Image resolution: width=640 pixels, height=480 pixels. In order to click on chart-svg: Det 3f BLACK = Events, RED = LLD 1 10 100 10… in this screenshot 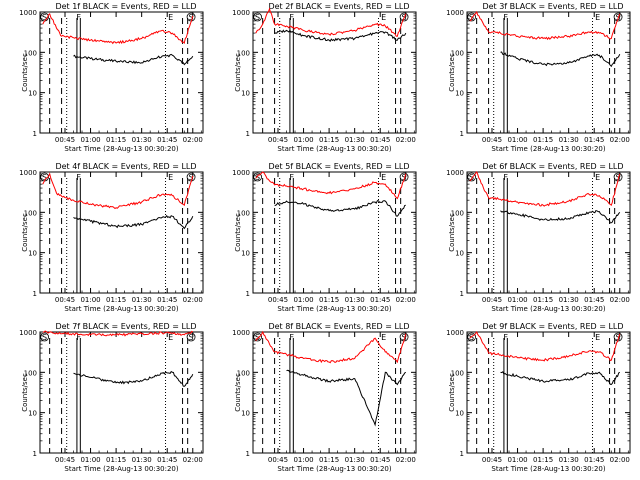, I will do `click(538, 77)`.